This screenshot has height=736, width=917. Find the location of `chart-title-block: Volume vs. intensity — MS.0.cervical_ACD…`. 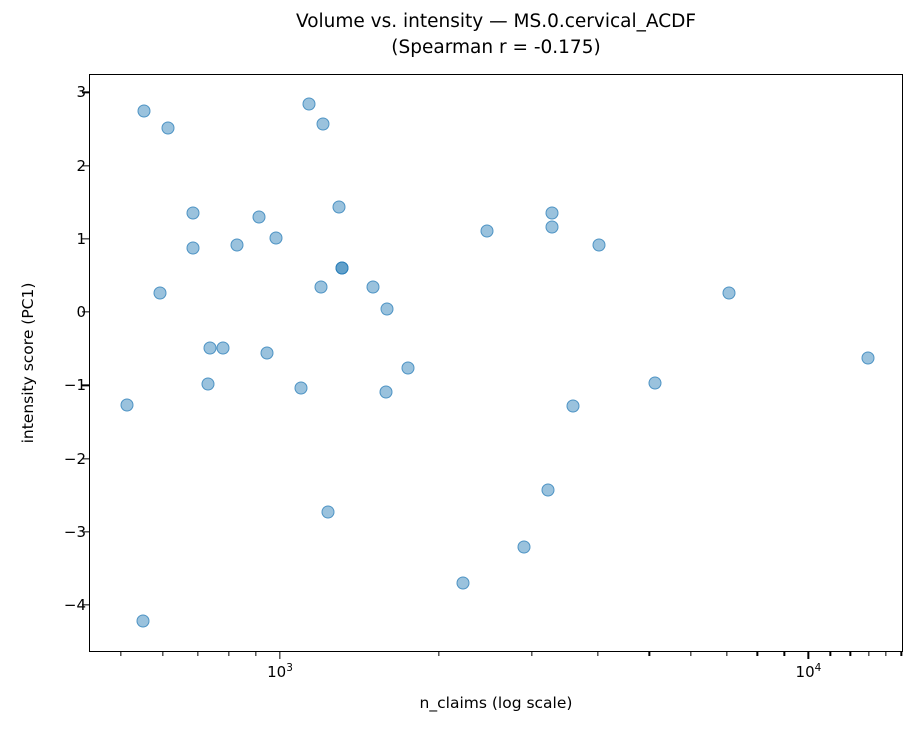

chart-title-block: Volume vs. intensity — MS.0.cervical_ACD… is located at coordinates (496, 35).